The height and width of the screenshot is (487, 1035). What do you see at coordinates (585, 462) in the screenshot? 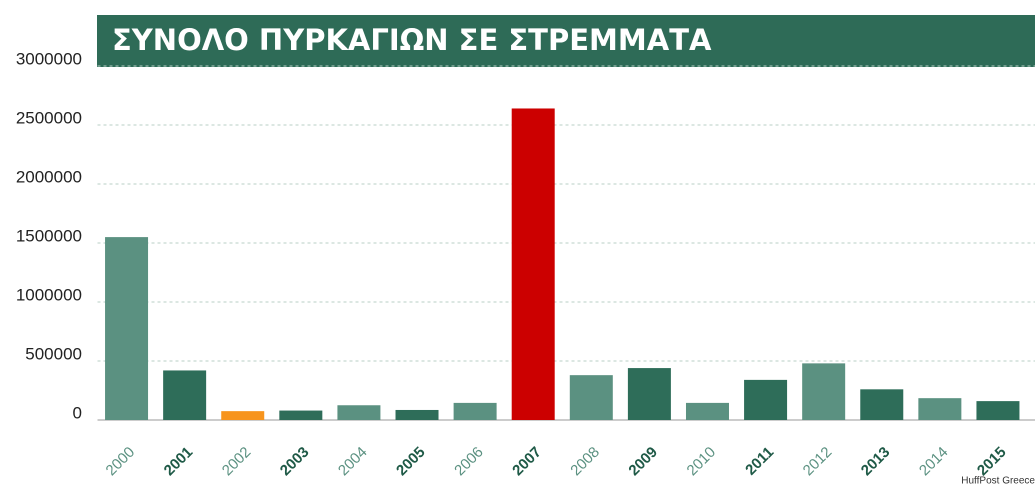
I see `x-tick-label: 2008` at bounding box center [585, 462].